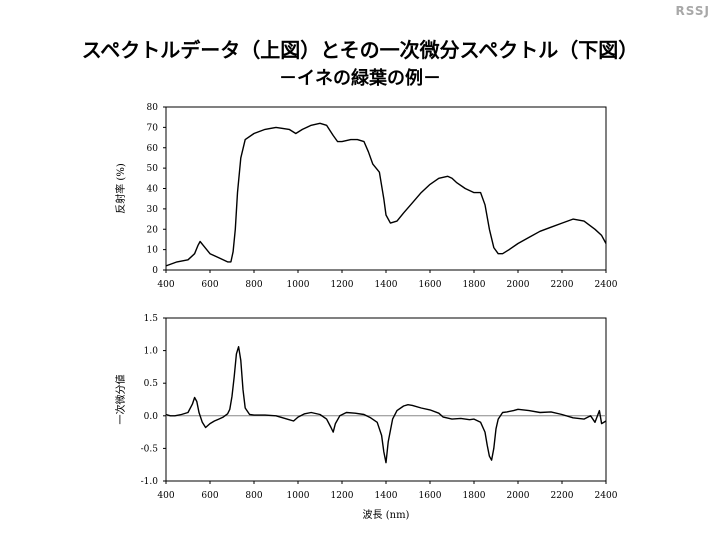 This screenshot has height=540, width=720. Describe the element at coordinates (253, 285) in the screenshot. I see `reflectance-x-tick-label: 800` at that location.